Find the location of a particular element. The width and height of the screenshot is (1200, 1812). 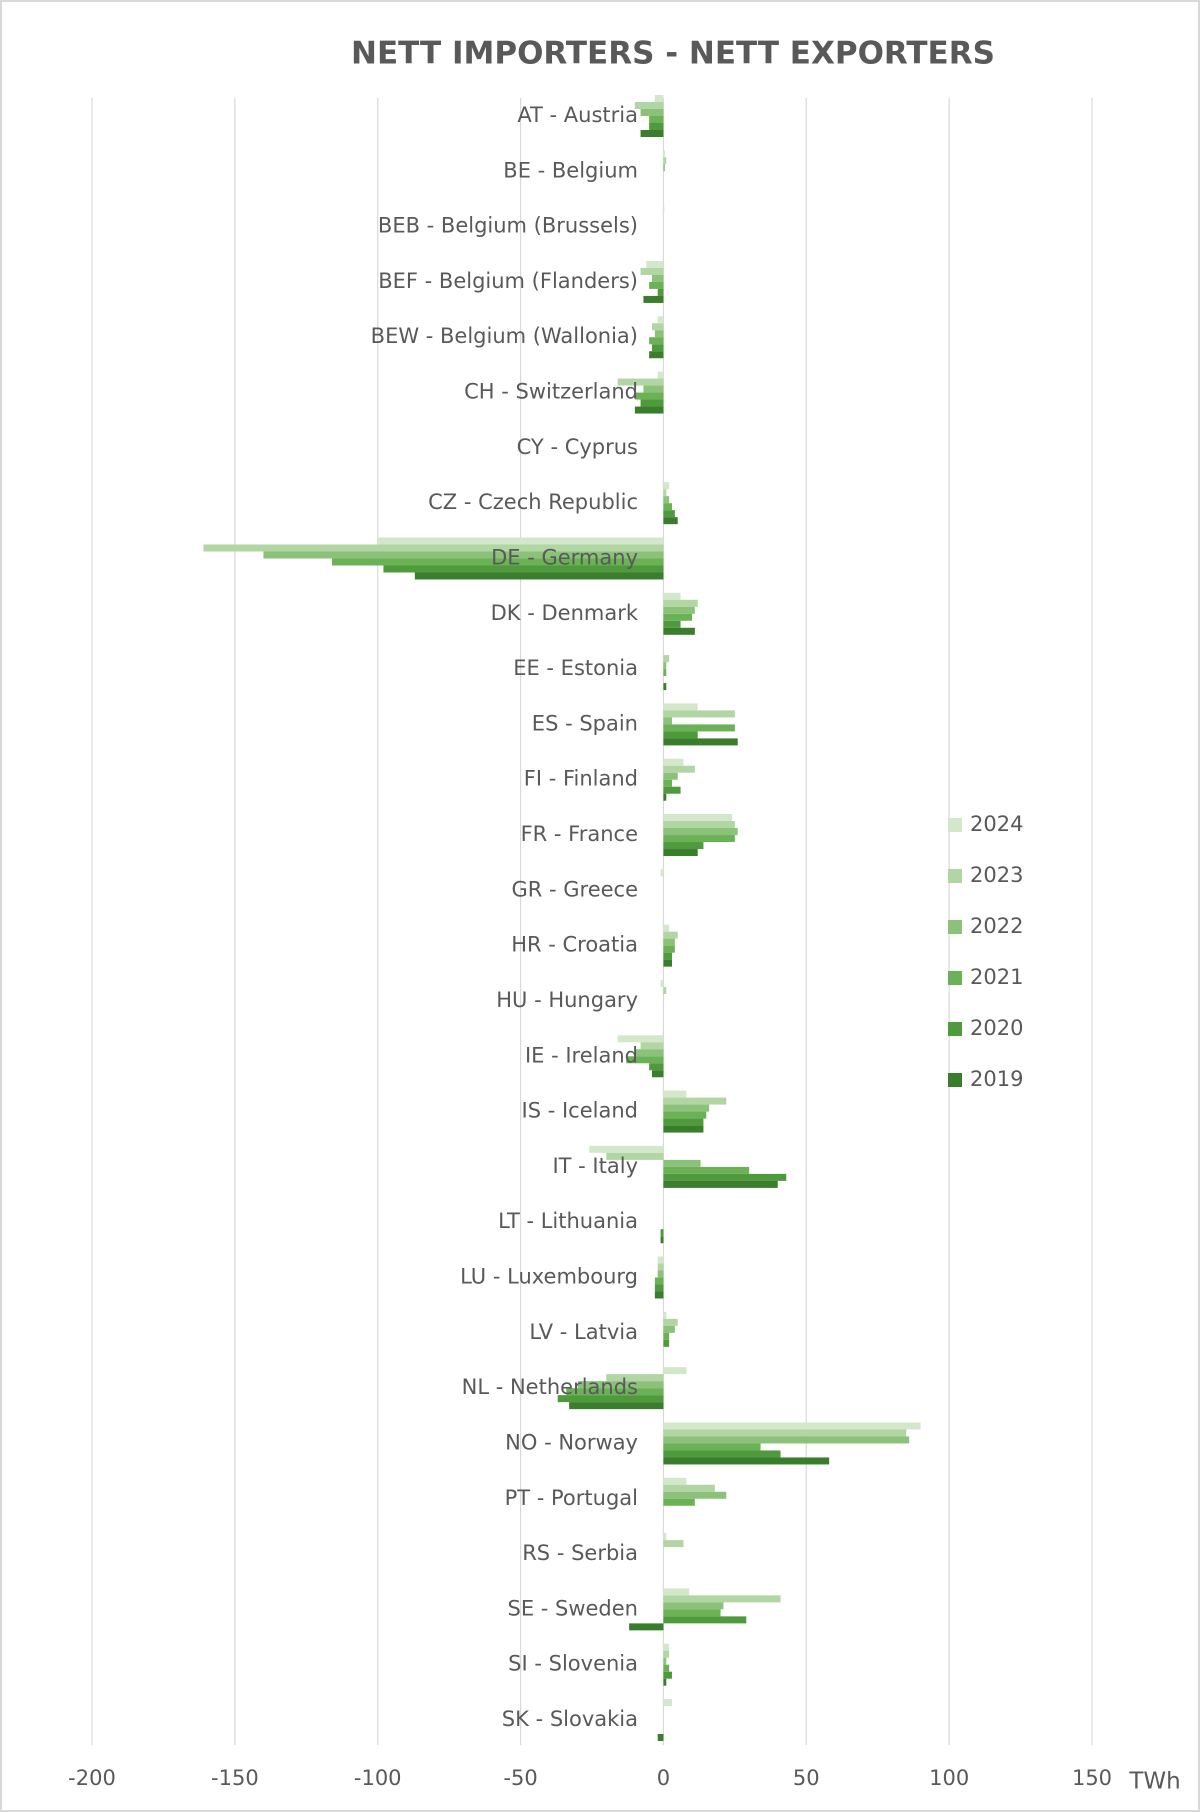

legend-swatch is located at coordinates (955, 927).